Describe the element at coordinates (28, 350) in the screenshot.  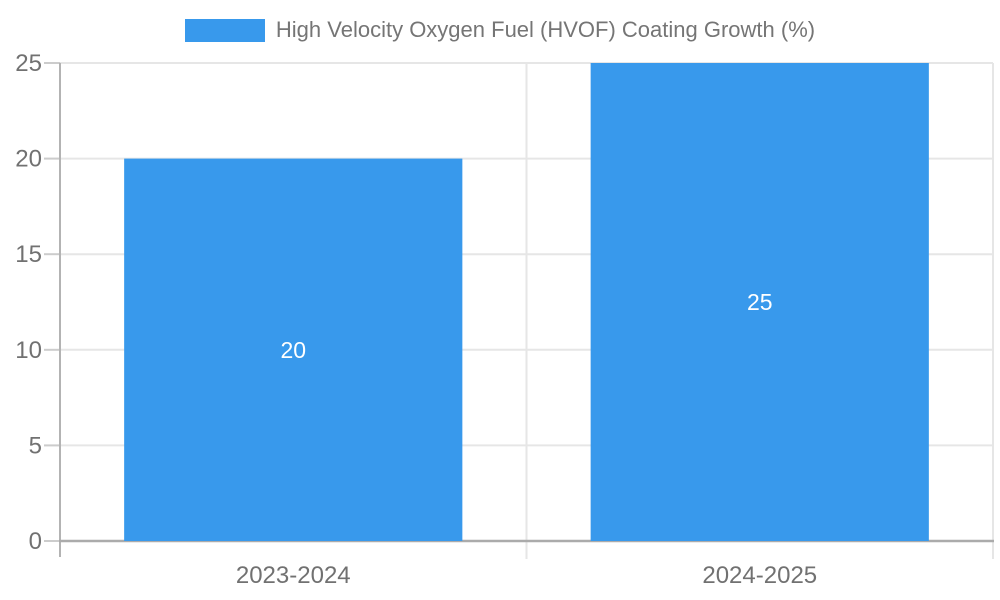
I see `y-axis-label-10: 10` at that location.